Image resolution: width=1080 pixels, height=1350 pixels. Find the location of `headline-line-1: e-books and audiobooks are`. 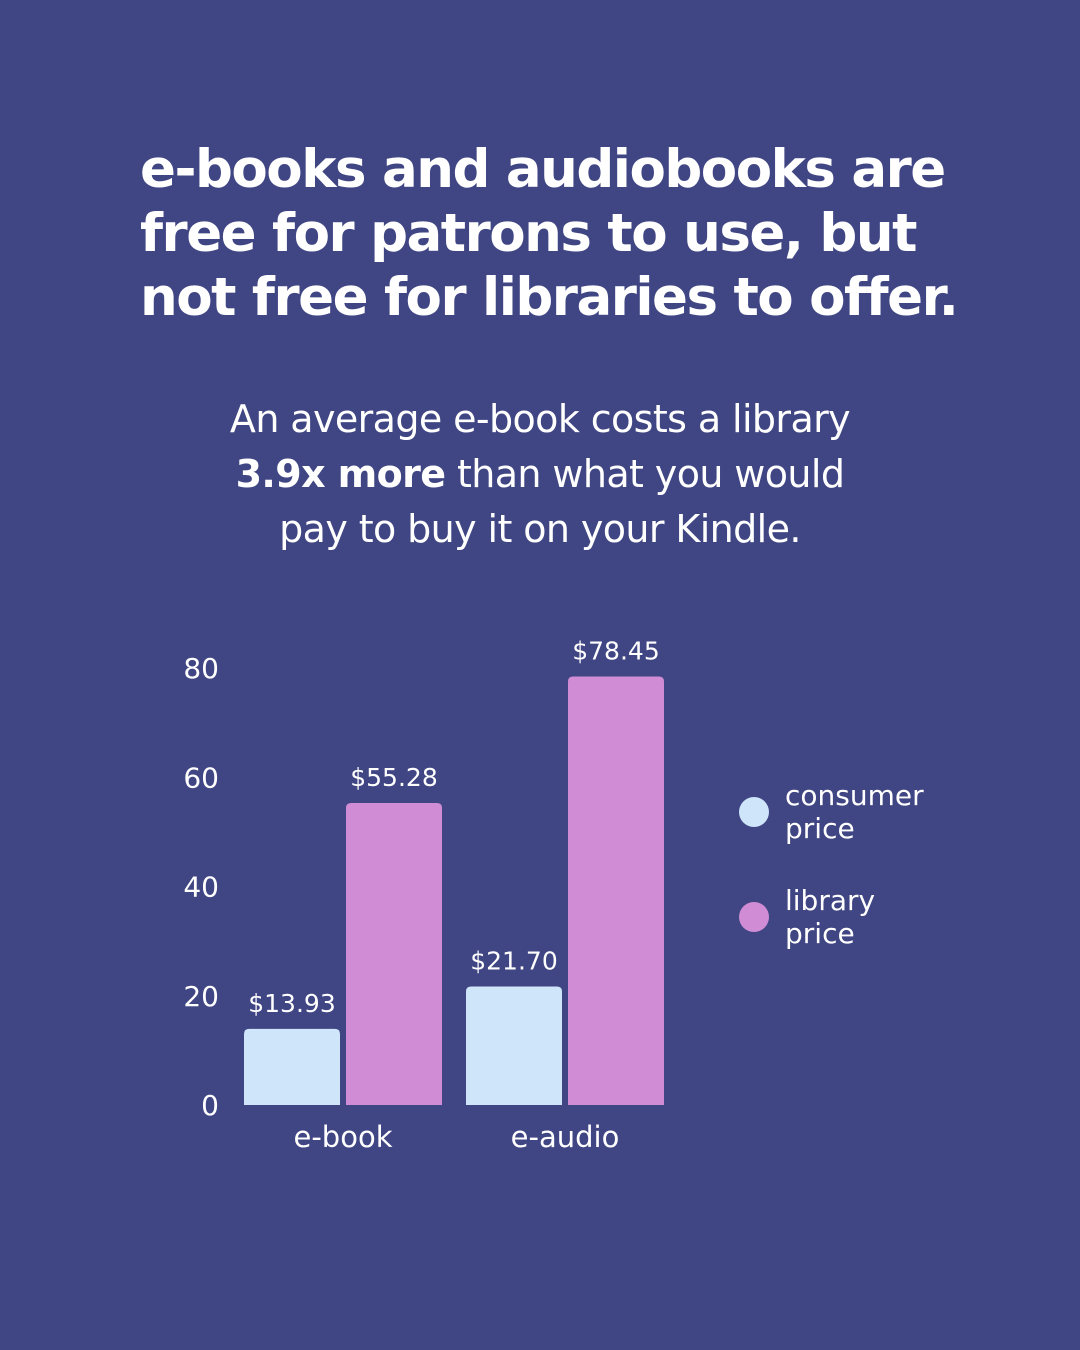

headline-line-1: e-books and audiobooks are is located at coordinates (543, 169).